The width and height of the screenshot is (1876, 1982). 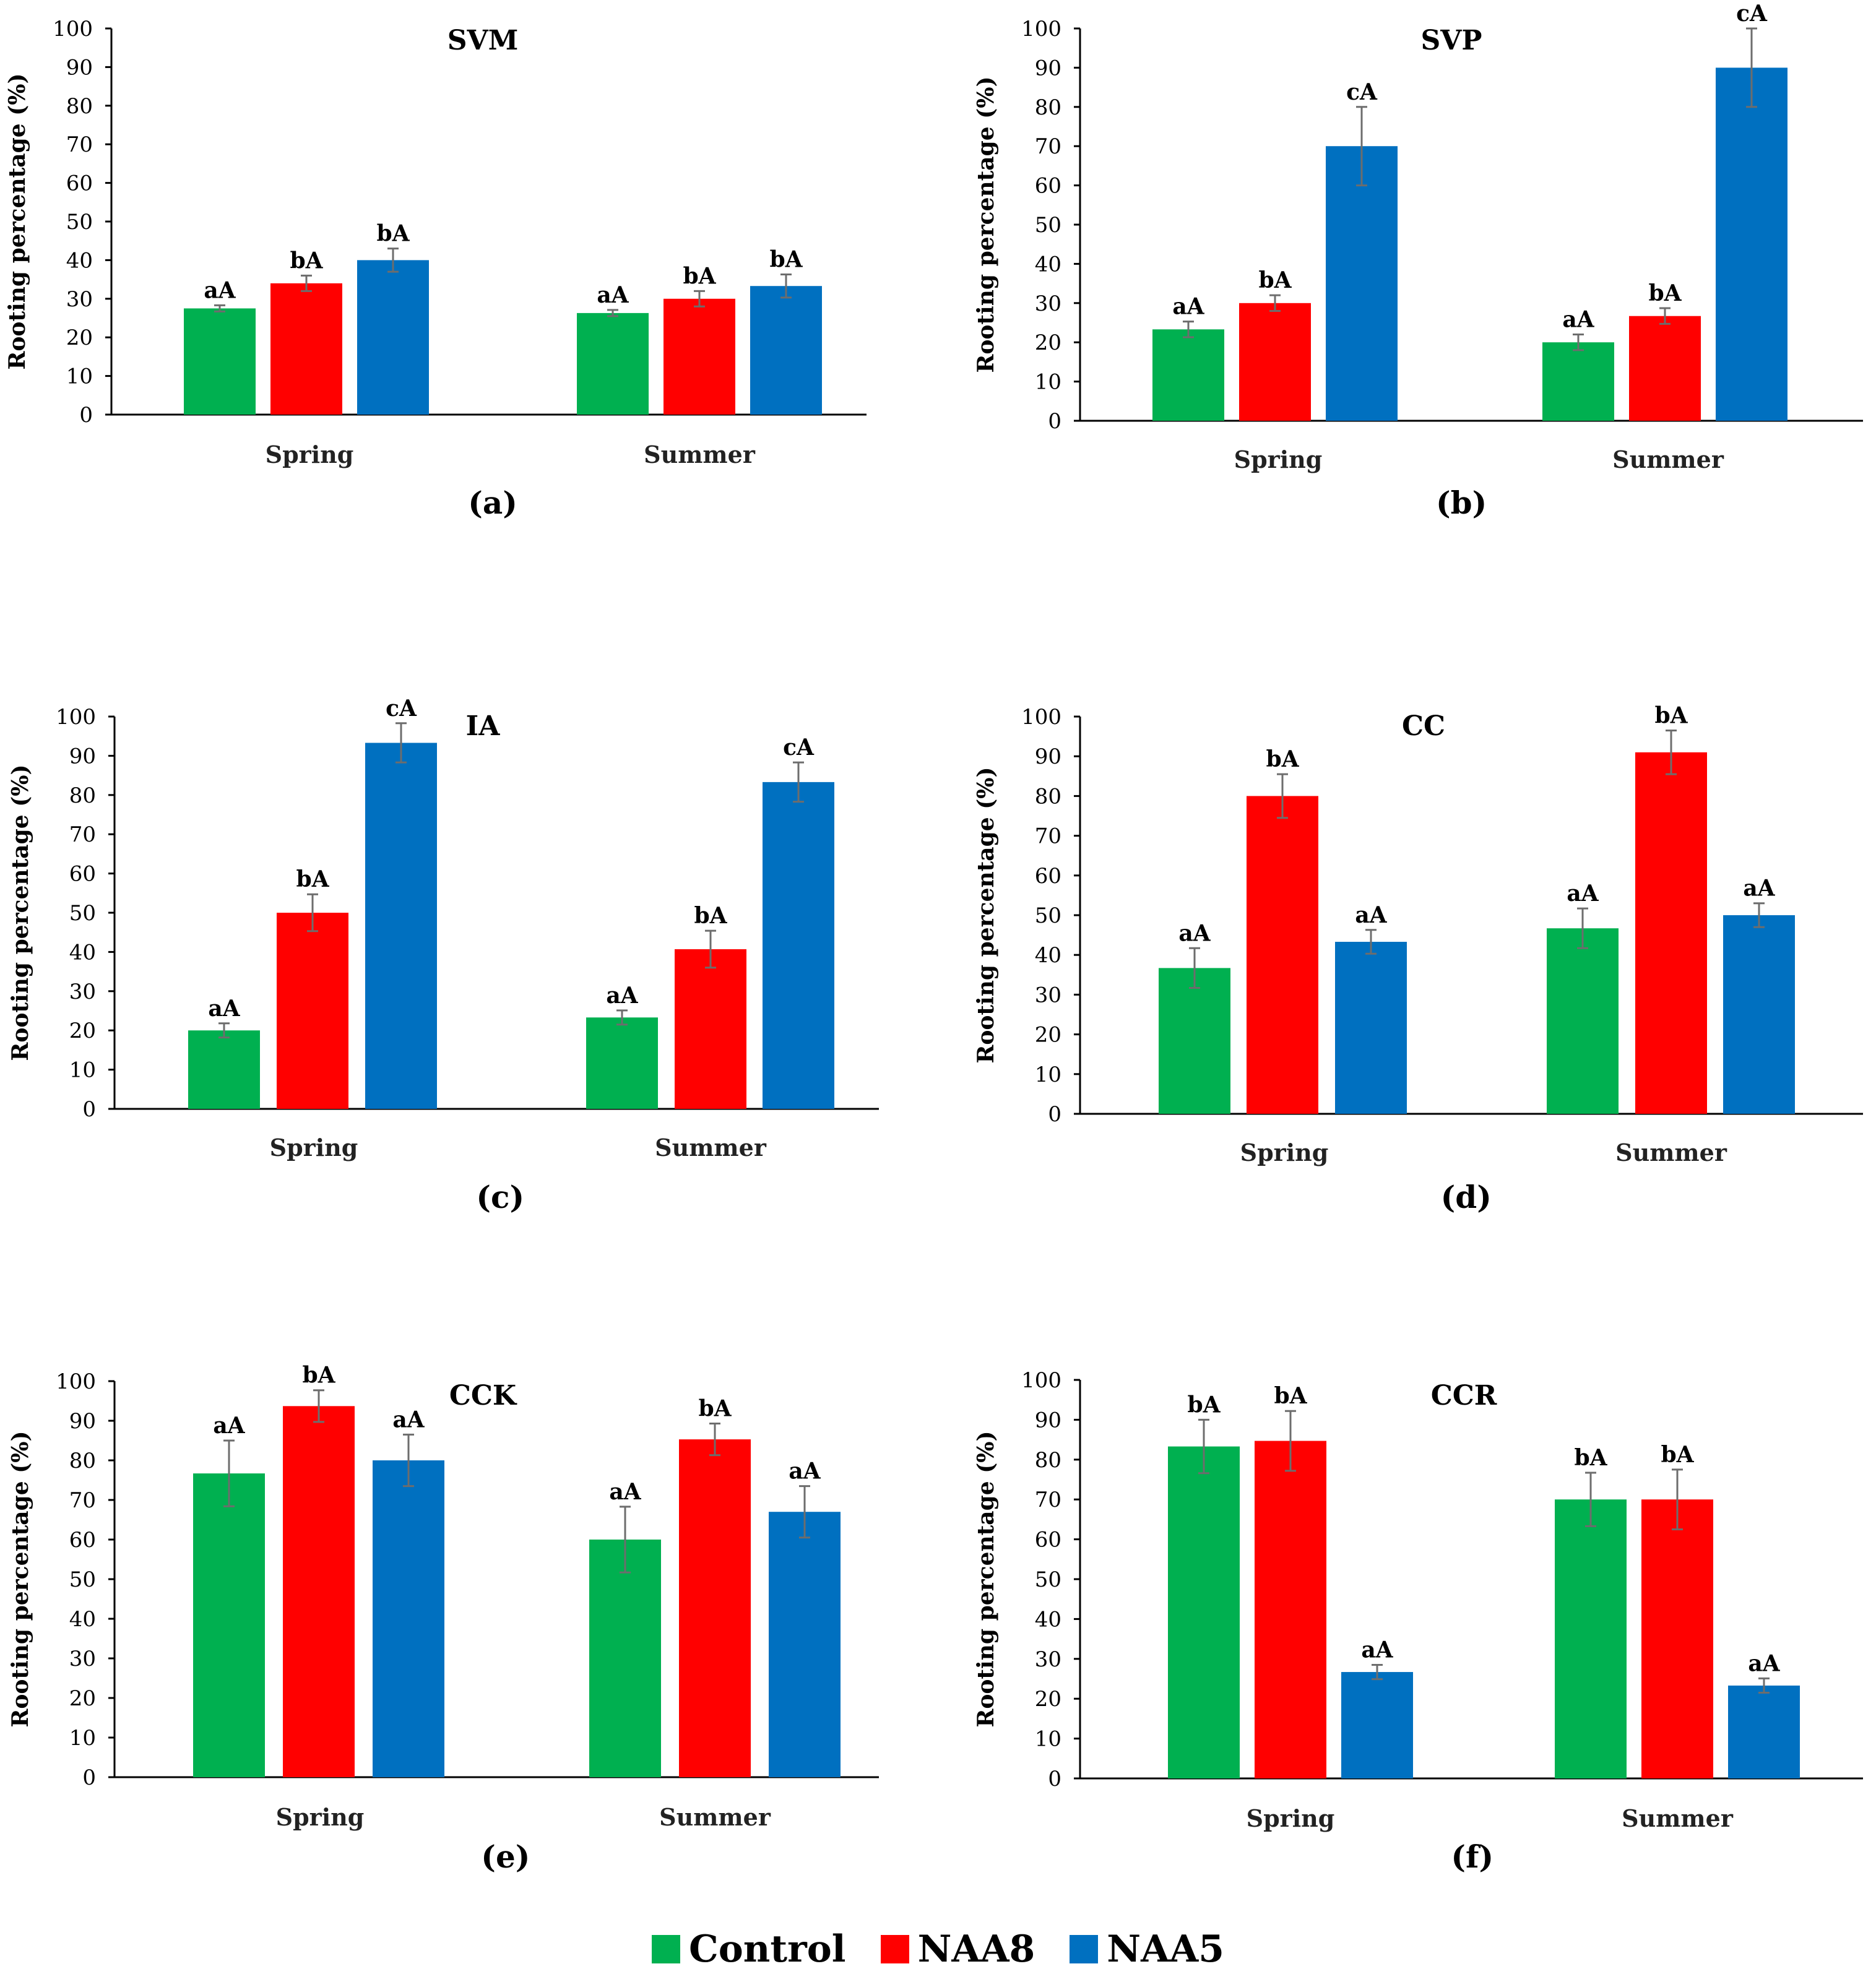 What do you see at coordinates (1451, 40) in the screenshot?
I see `chart-title: SVP` at bounding box center [1451, 40].